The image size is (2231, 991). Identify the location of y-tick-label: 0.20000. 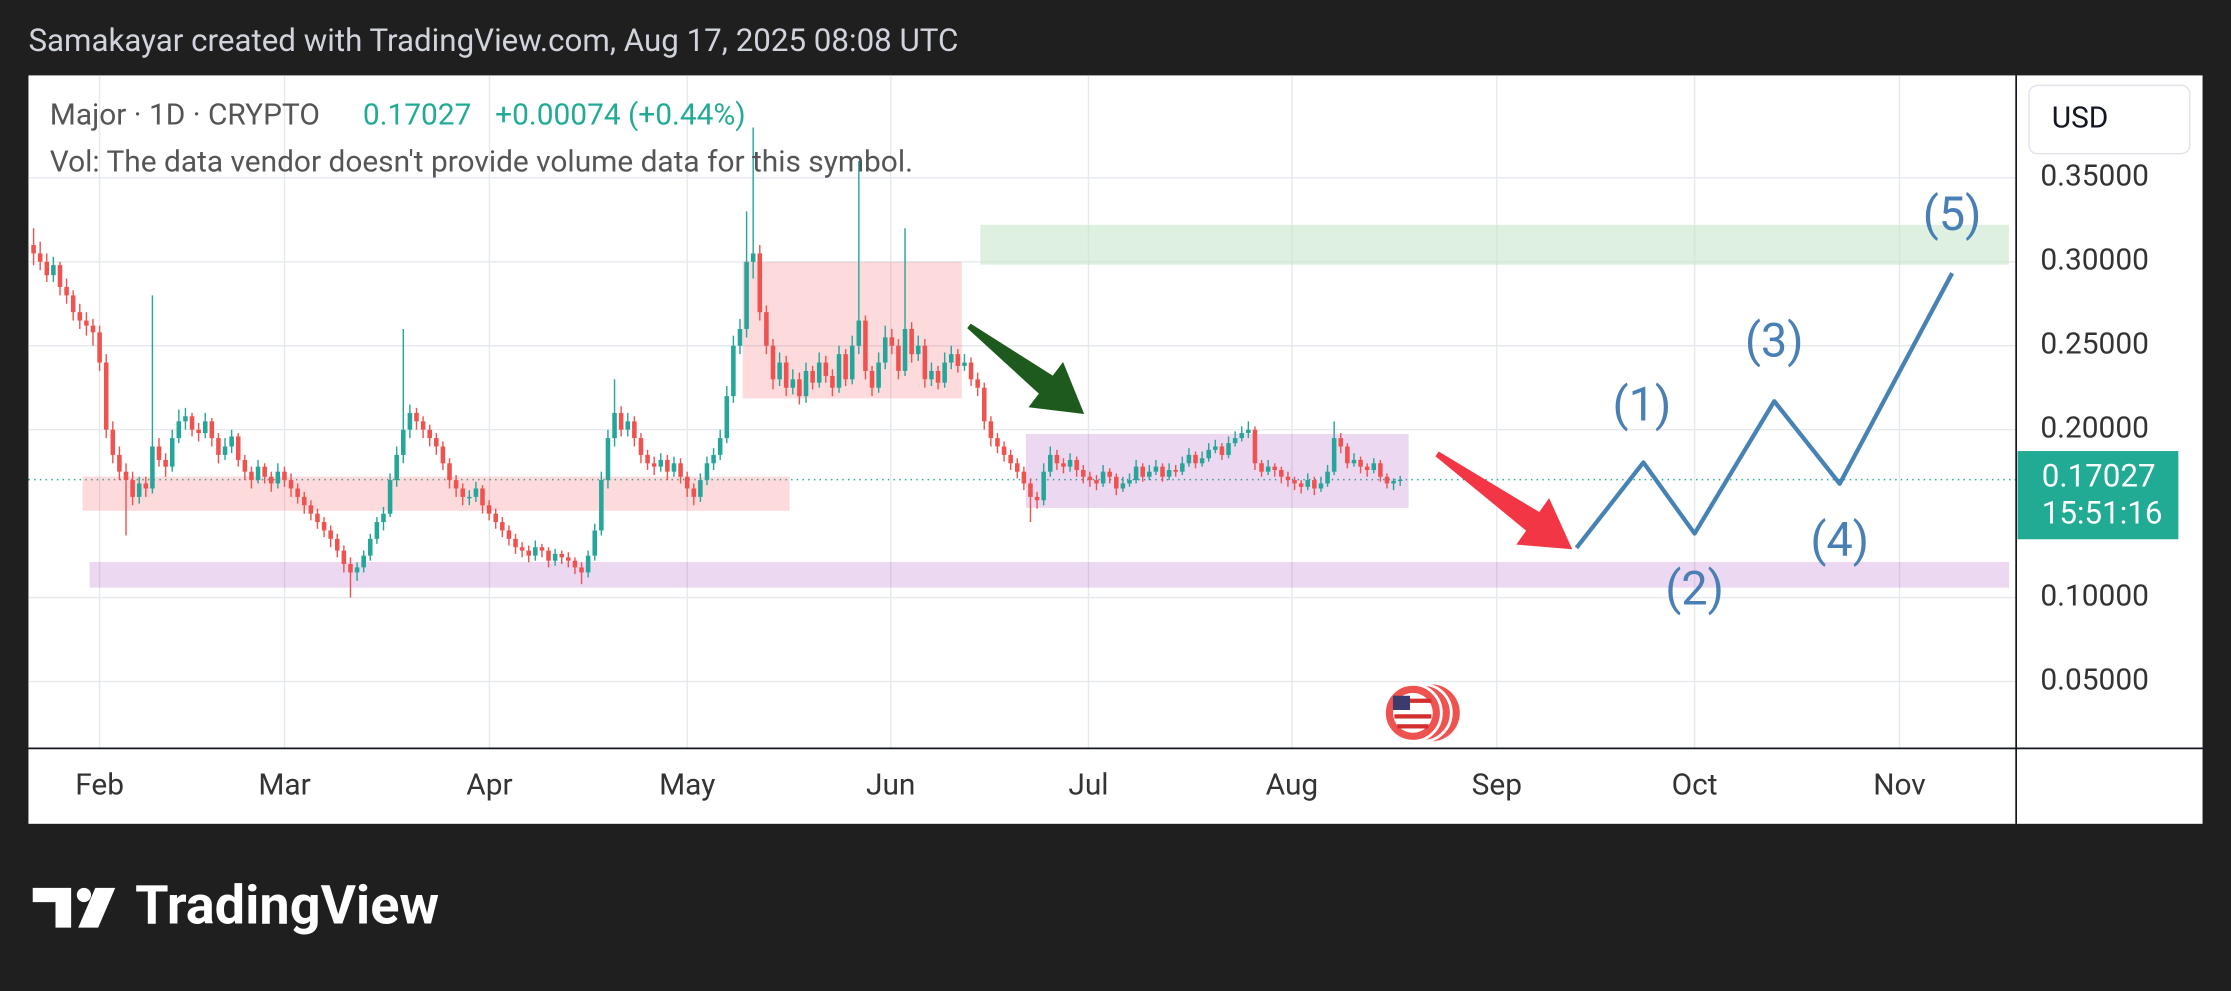
(2094, 428).